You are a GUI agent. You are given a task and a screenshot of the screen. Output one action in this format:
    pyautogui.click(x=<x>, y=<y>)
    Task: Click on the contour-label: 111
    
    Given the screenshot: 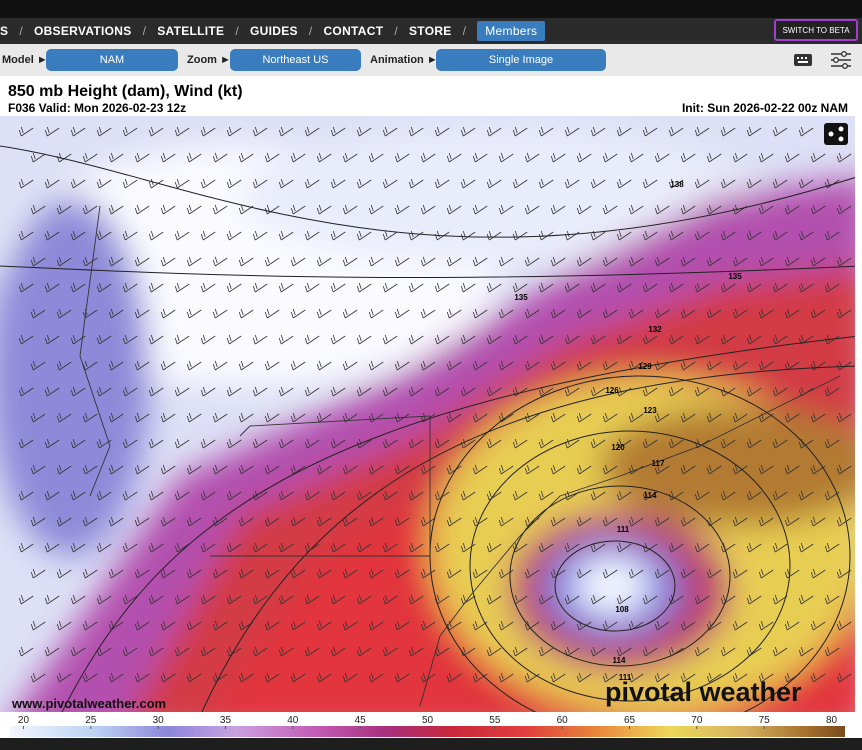 What is the action you would take?
    pyautogui.click(x=625, y=677)
    